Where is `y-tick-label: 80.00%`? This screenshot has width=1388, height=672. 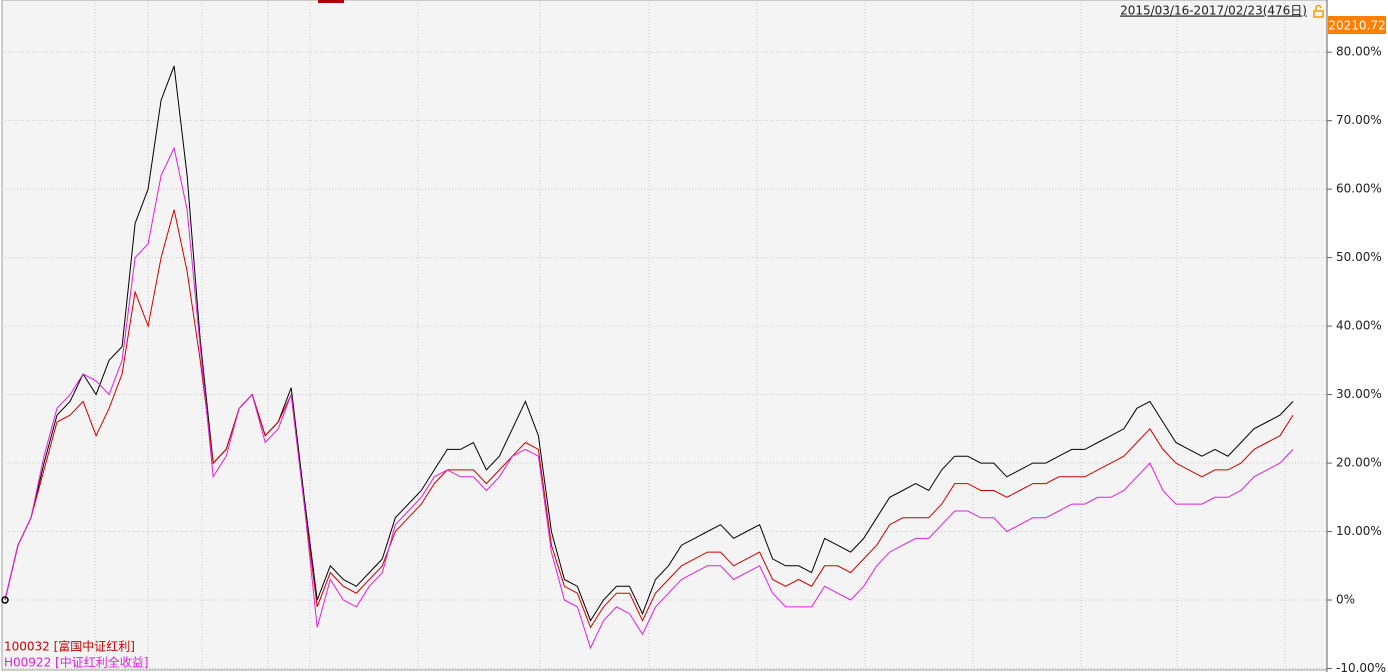 y-tick-label: 80.00% is located at coordinates (1359, 52).